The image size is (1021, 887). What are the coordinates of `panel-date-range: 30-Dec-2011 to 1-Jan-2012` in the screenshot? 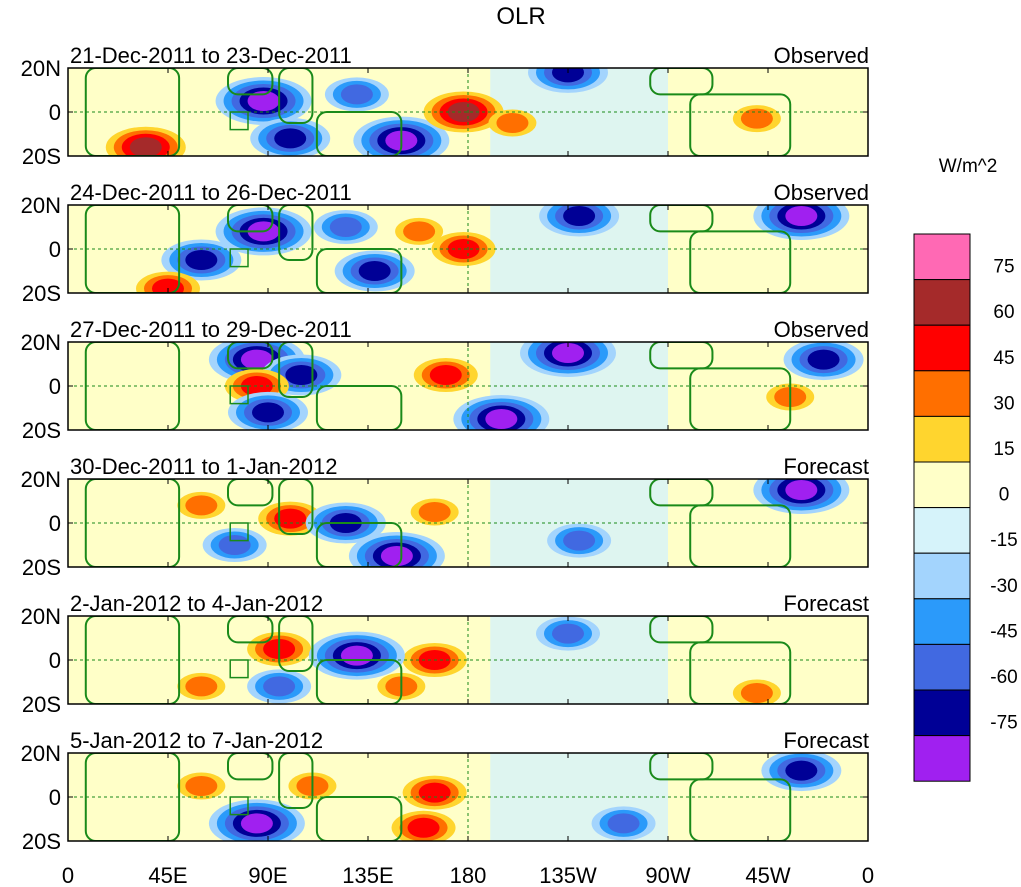 It's located at (203, 466).